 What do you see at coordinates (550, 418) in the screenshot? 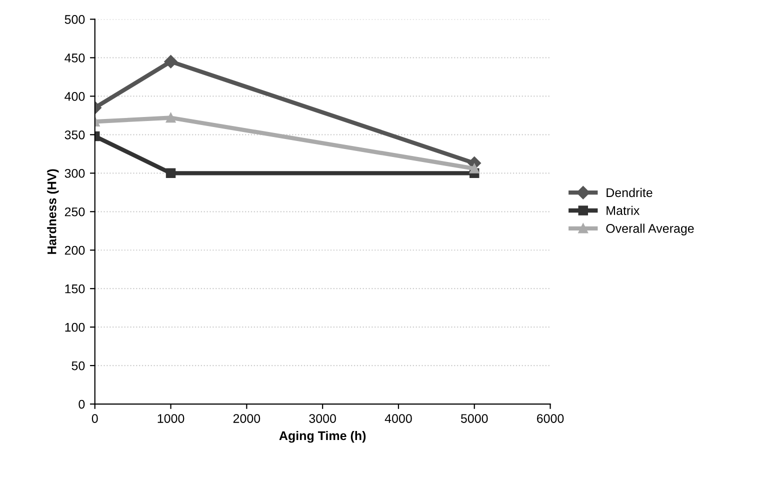
I see `x-tick-label: 6000` at bounding box center [550, 418].